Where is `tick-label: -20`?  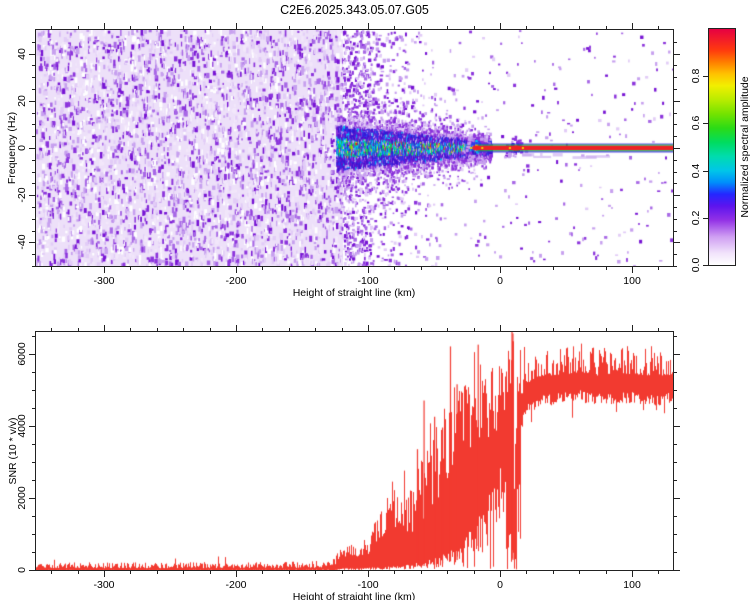
tick-label: -20 is located at coordinates (22, 195).